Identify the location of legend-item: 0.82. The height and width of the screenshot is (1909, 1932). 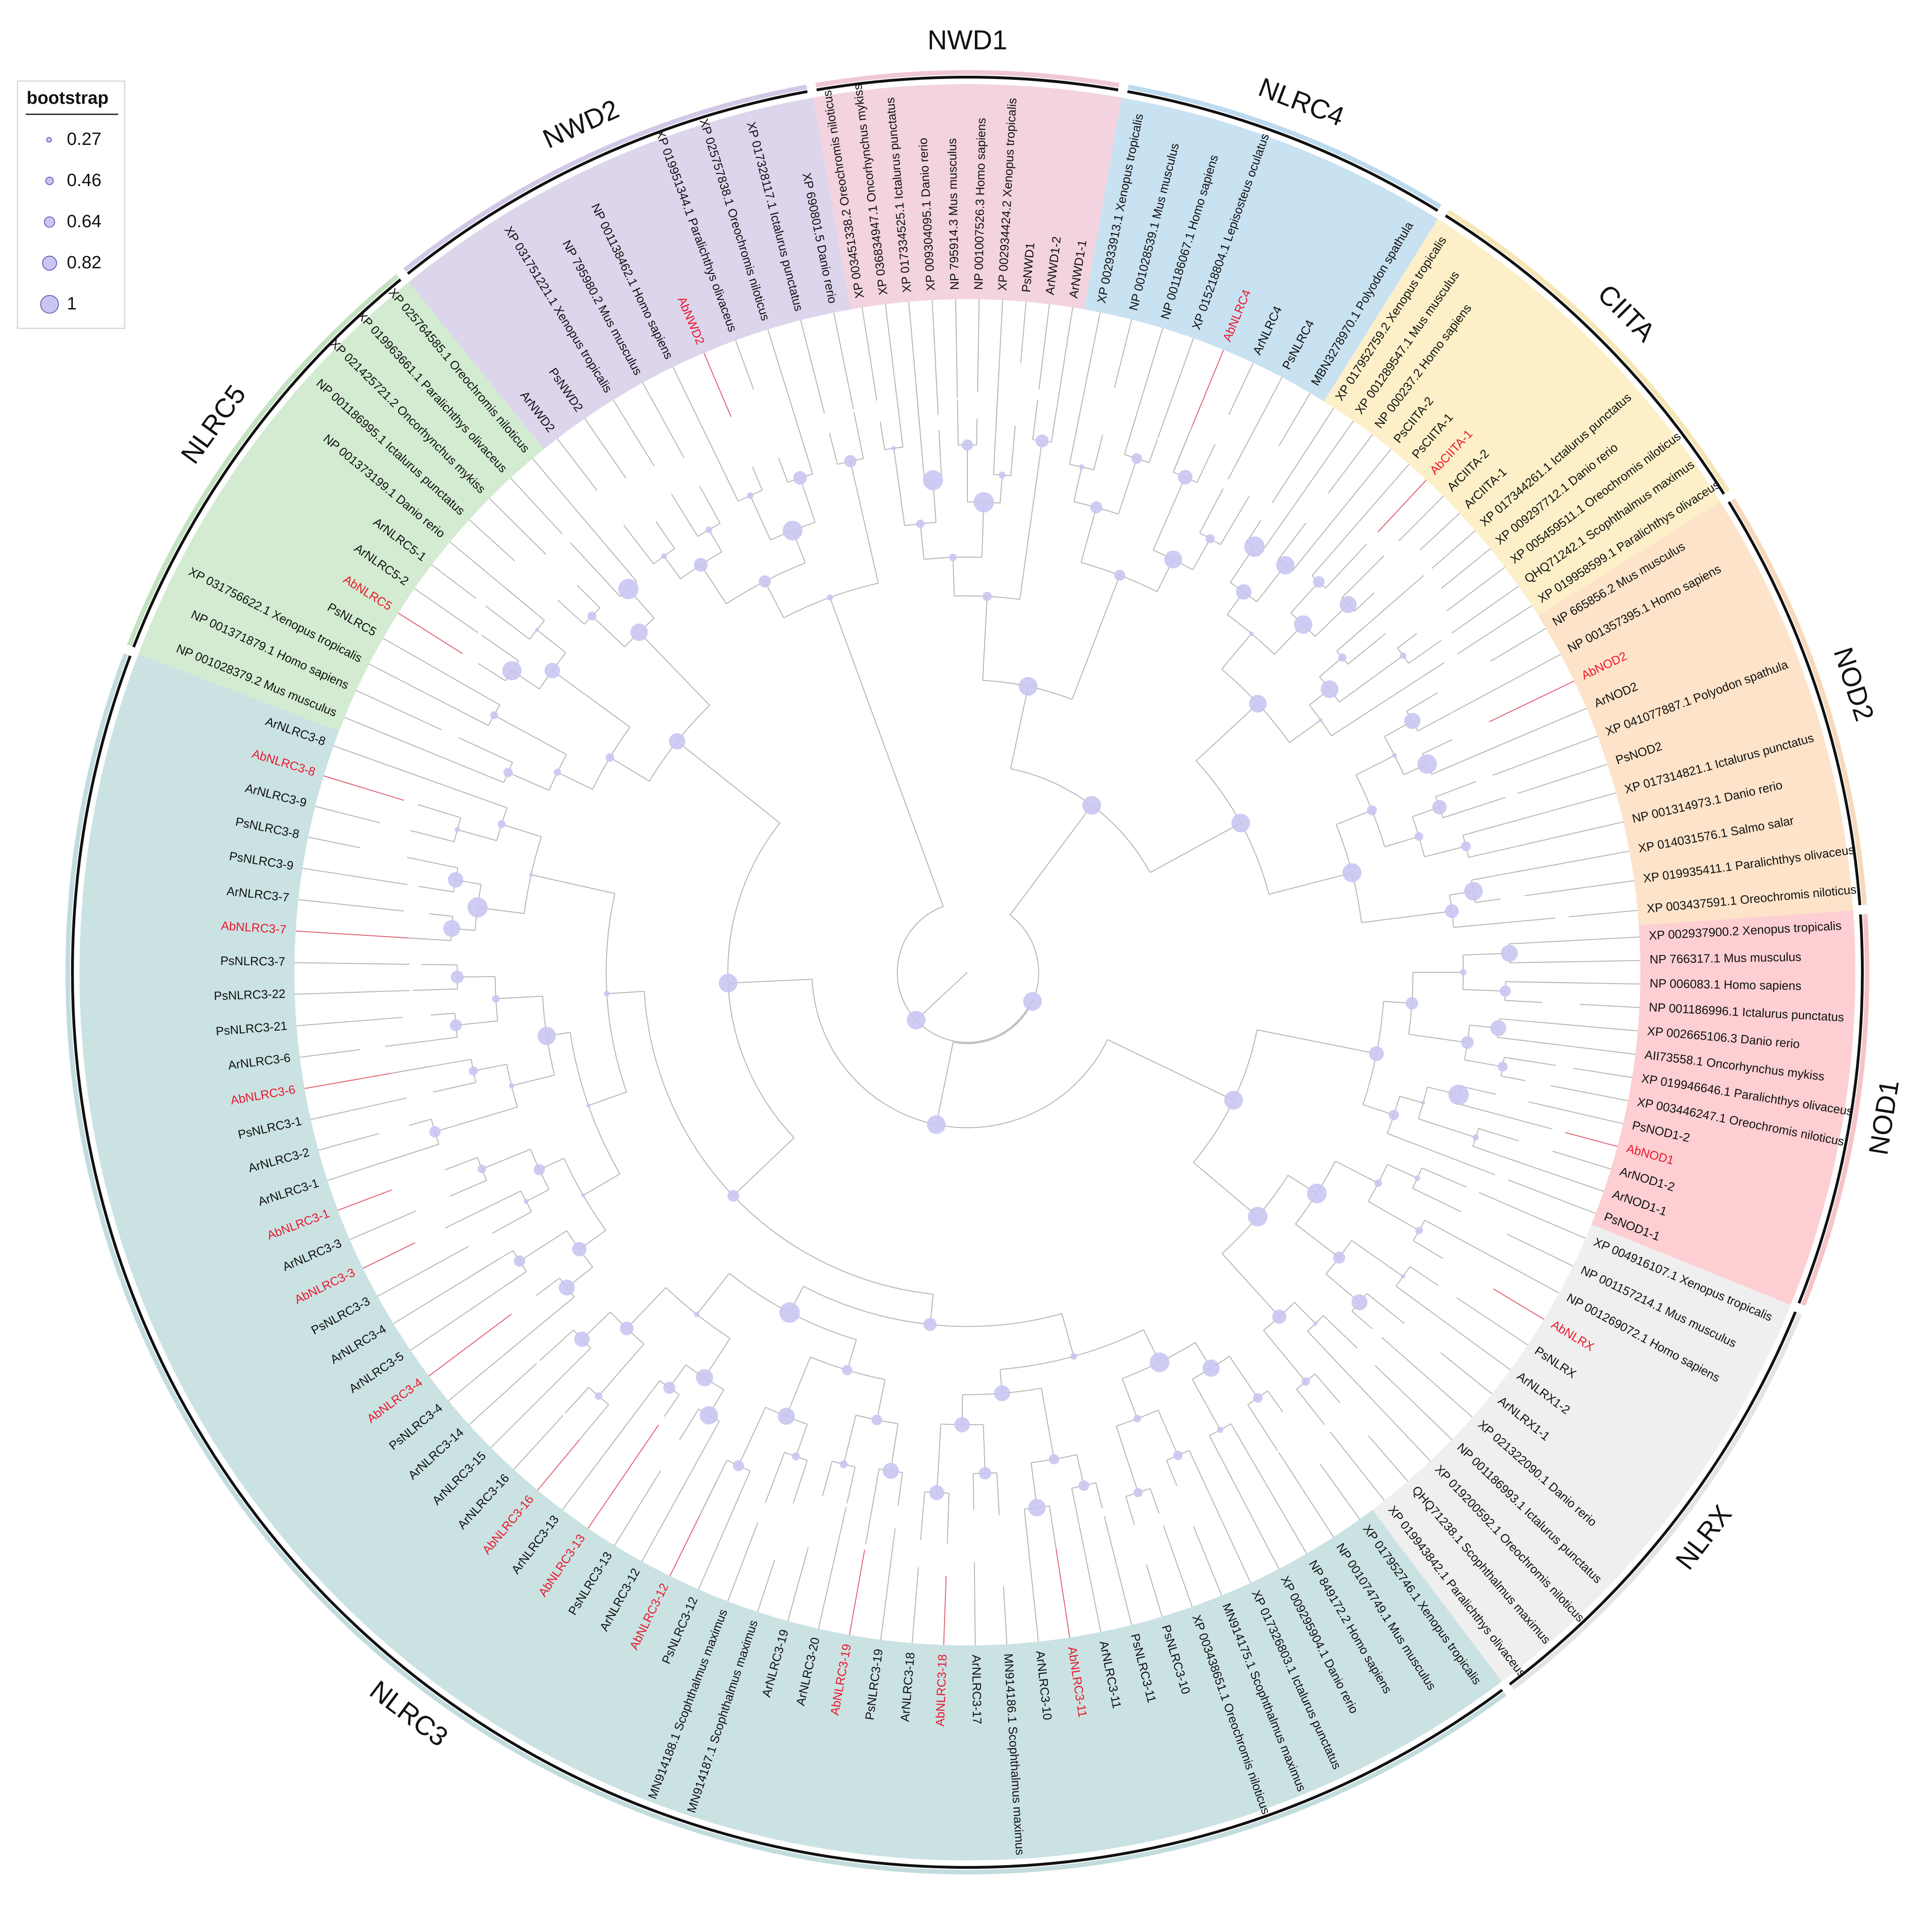
(72, 265).